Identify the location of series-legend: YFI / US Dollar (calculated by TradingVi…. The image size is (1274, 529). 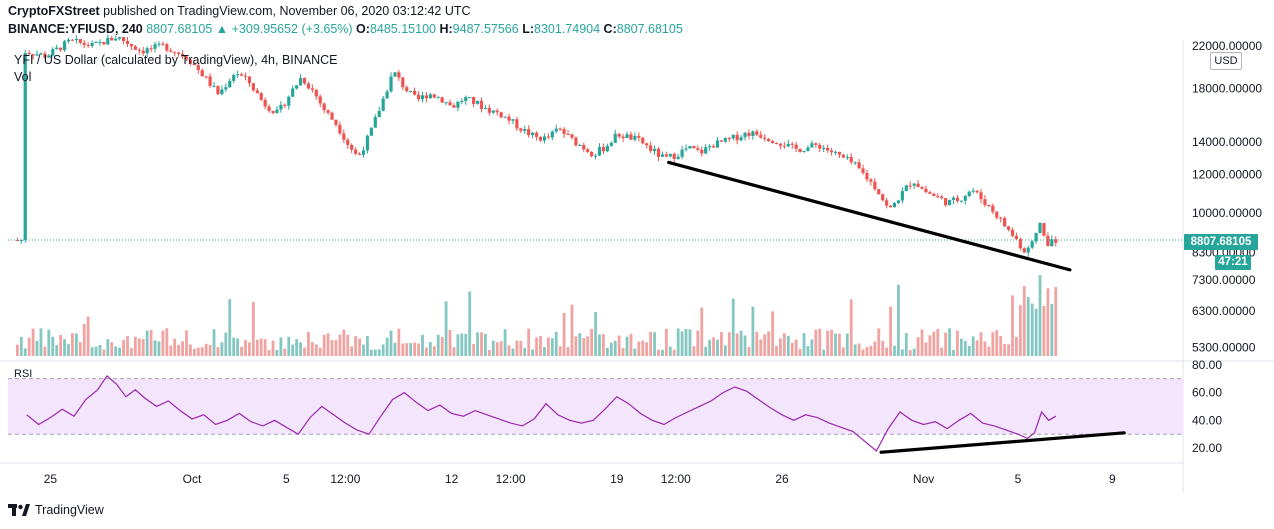
(176, 60).